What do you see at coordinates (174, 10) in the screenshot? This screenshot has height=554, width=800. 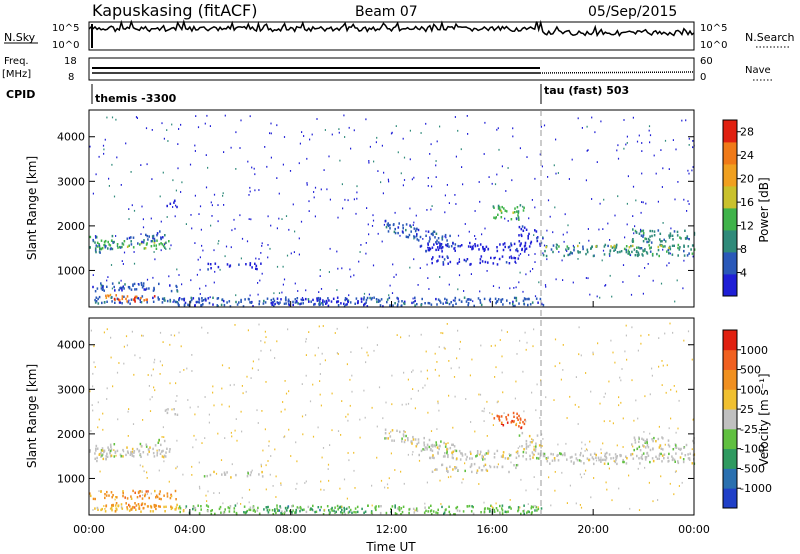 I see `station-title: Kapuskasing (fitACF)` at bounding box center [174, 10].